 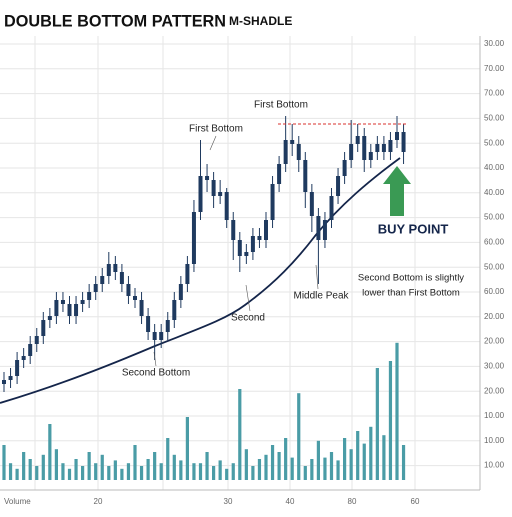 I want to click on annotation: BUY POINT, so click(x=413, y=228).